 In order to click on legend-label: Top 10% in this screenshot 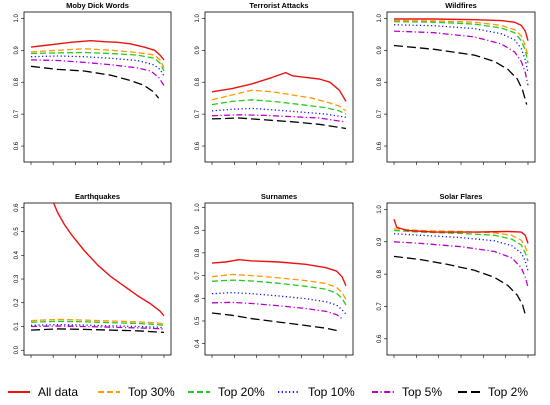, I will do `click(331, 392)`.